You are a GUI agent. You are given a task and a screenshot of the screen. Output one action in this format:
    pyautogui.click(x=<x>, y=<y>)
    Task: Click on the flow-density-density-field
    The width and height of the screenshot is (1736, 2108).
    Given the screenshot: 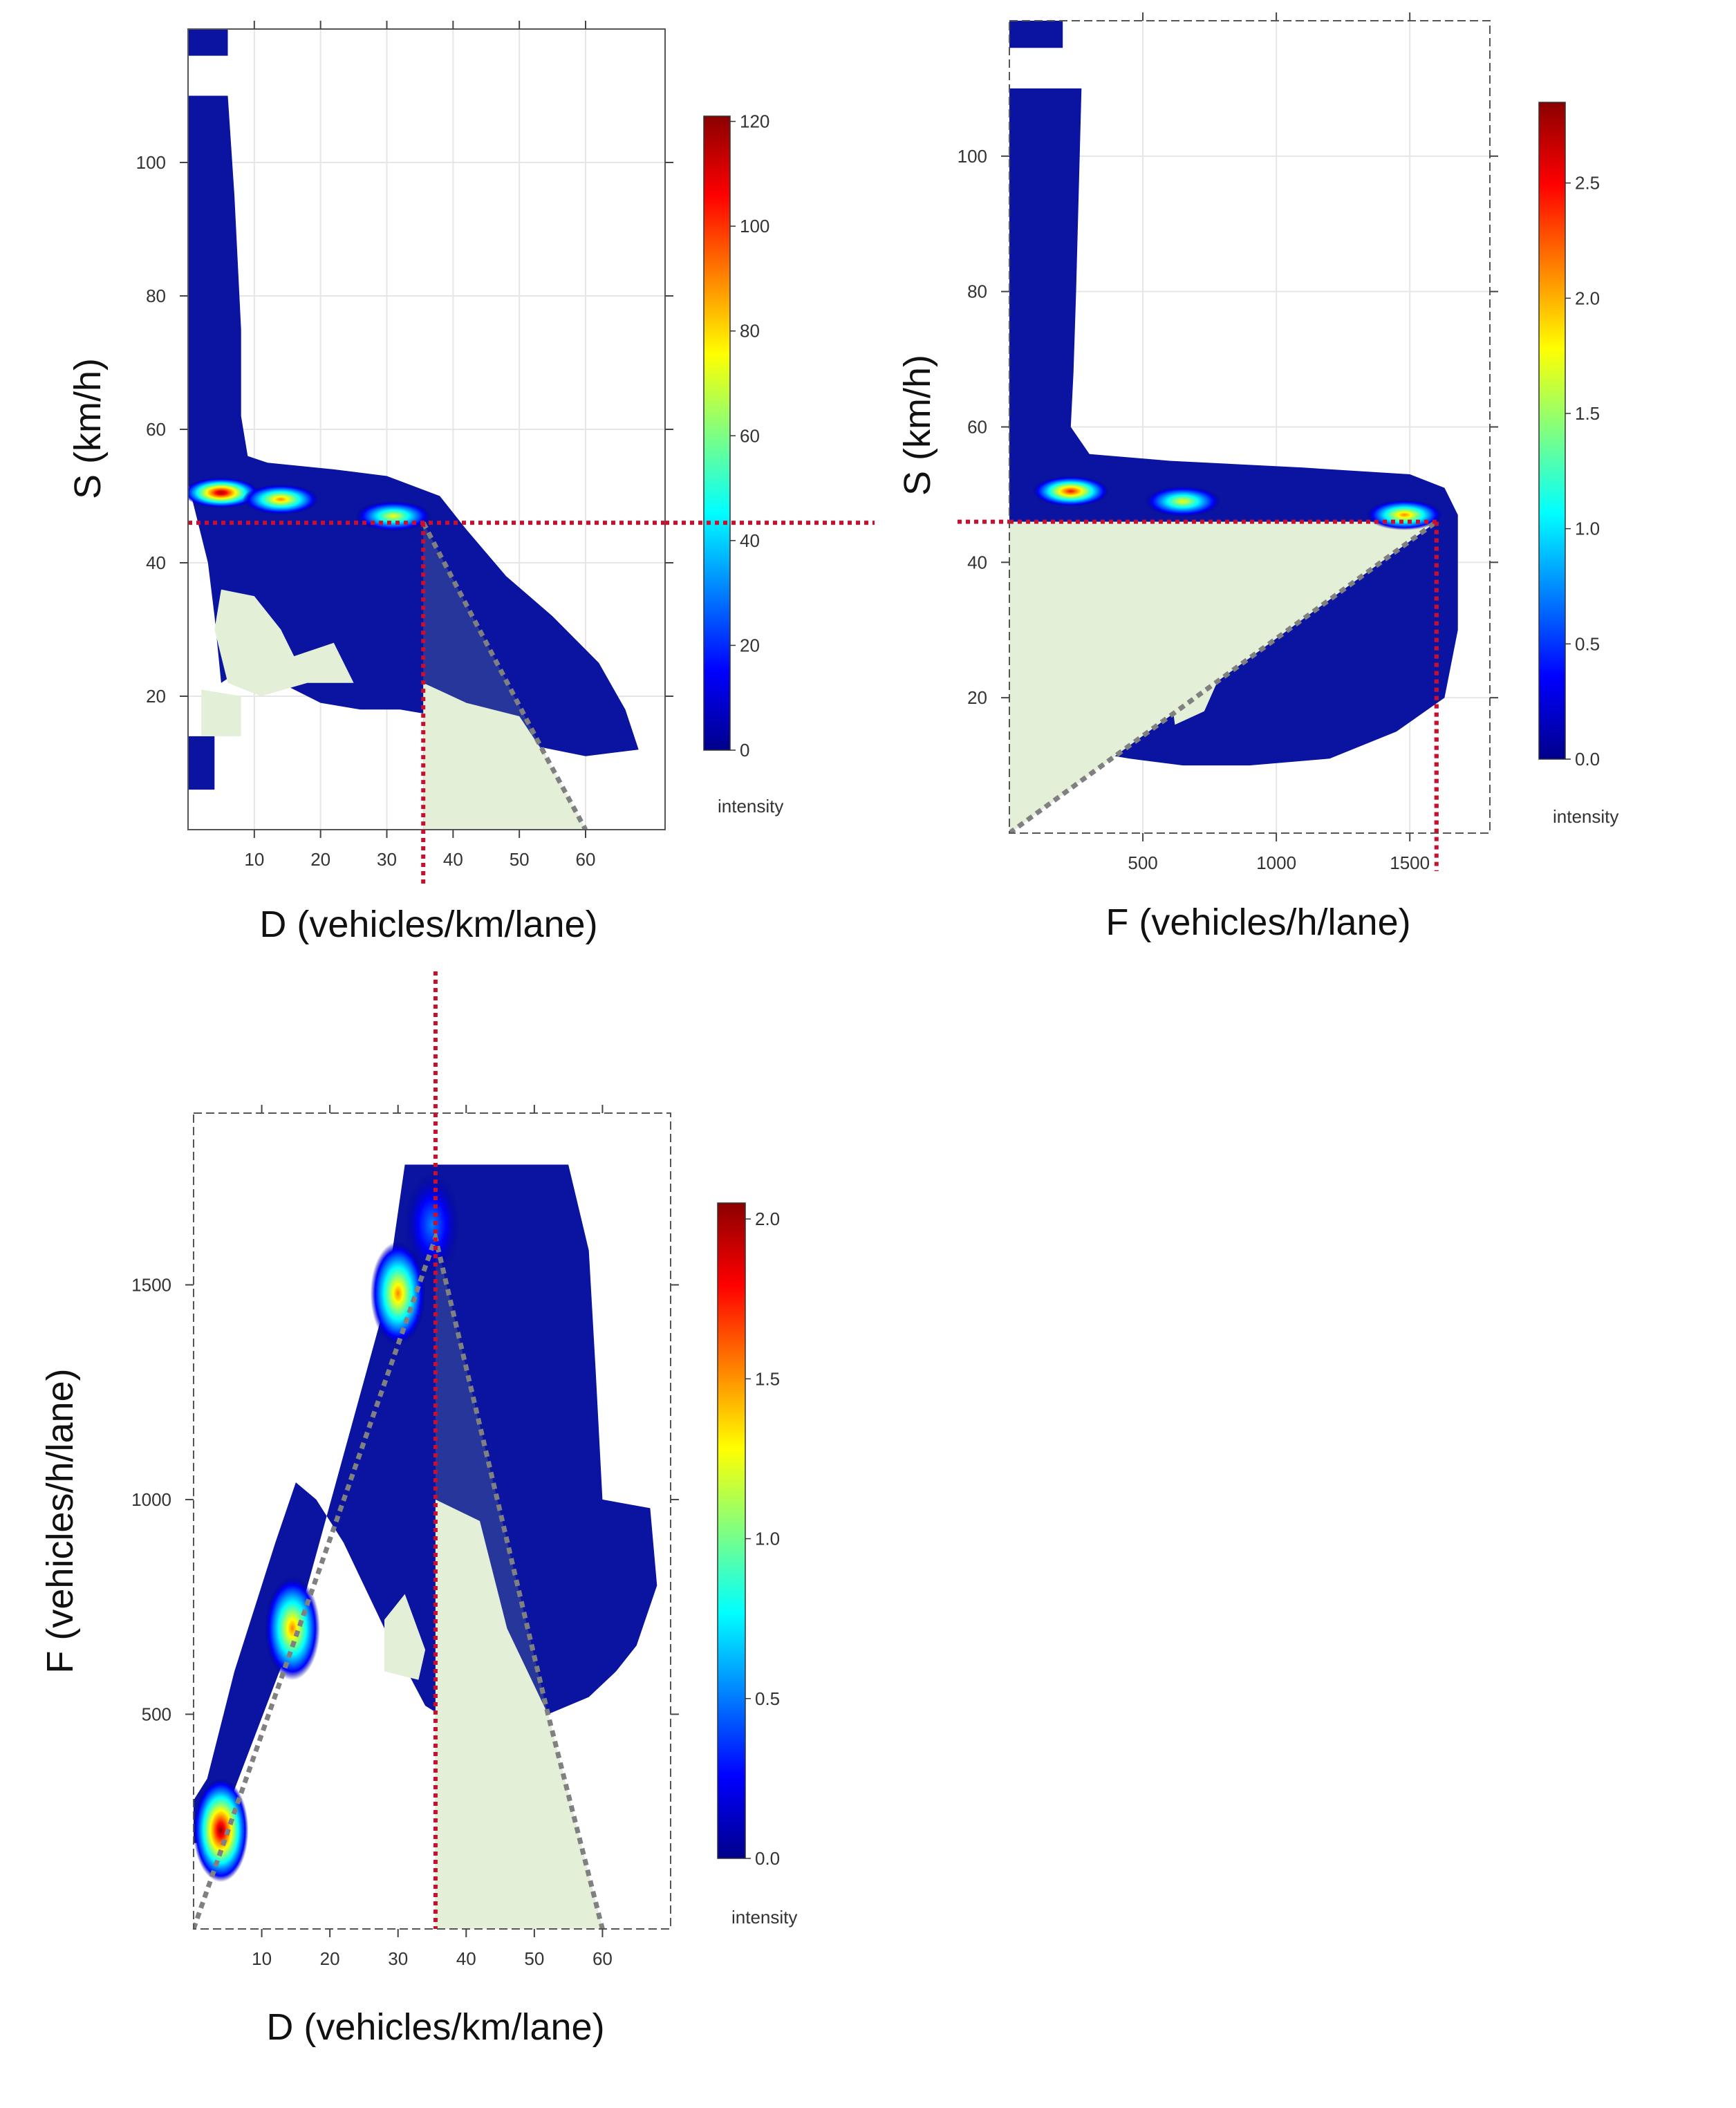 What is the action you would take?
    pyautogui.click(x=425, y=1546)
    